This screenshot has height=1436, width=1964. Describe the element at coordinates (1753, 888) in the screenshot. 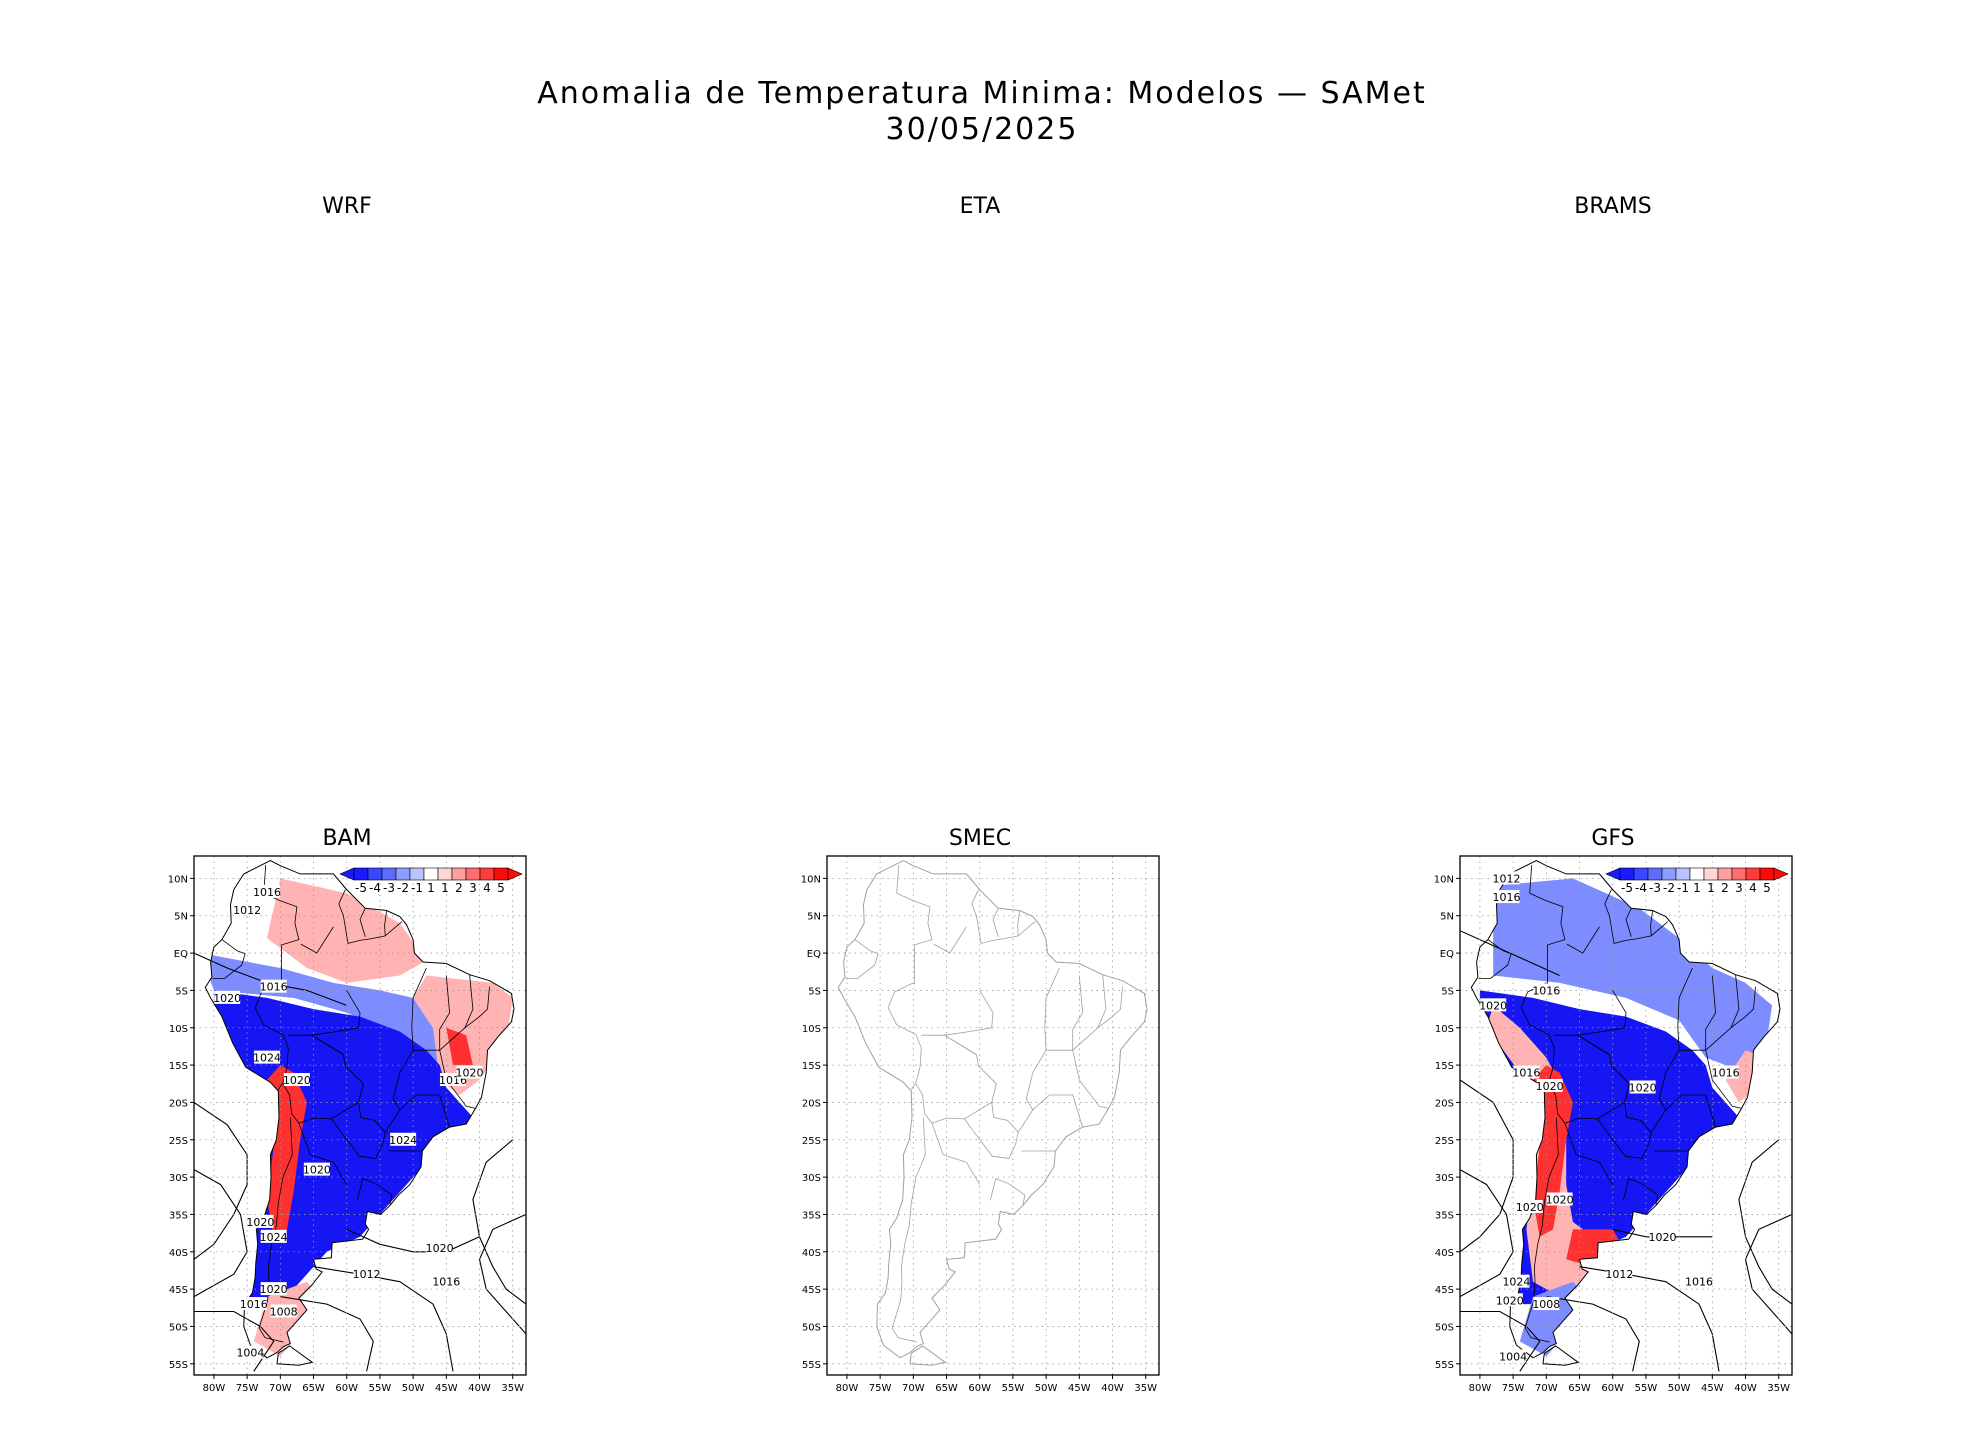

I see `colorbar-label: 4` at that location.